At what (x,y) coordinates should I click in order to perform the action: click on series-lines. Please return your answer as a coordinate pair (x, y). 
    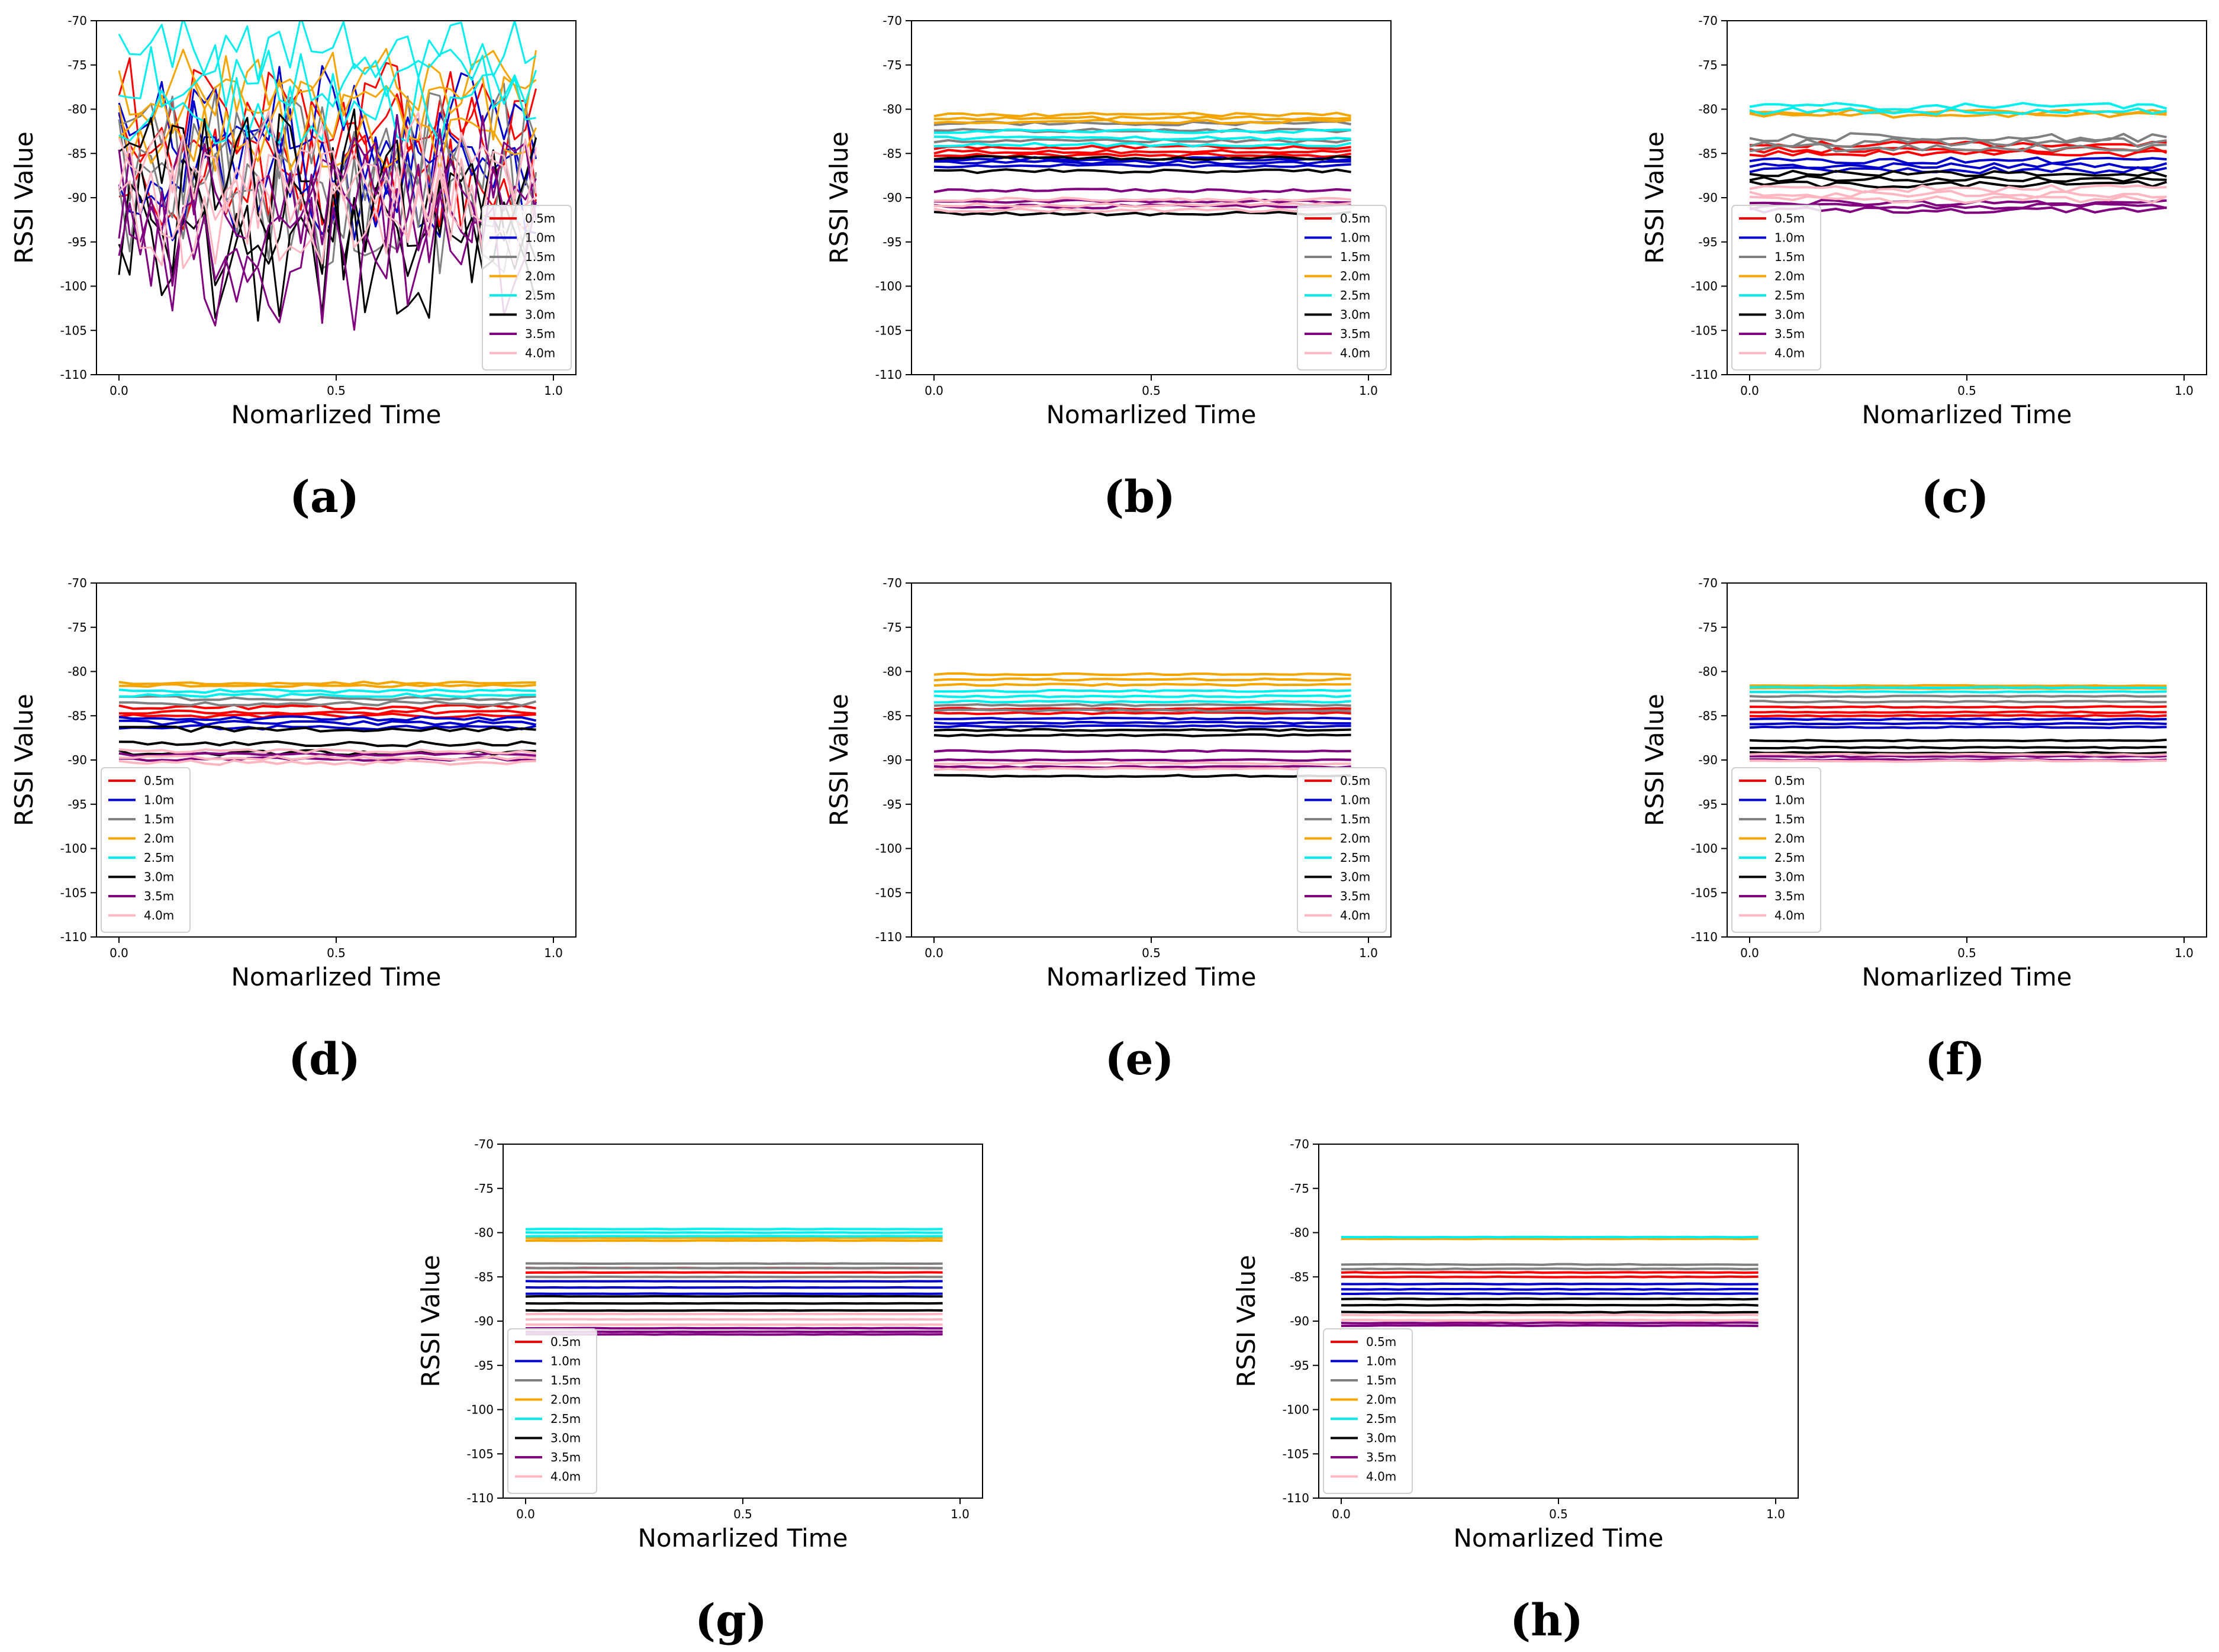
    Looking at the image, I should click on (1142, 164).